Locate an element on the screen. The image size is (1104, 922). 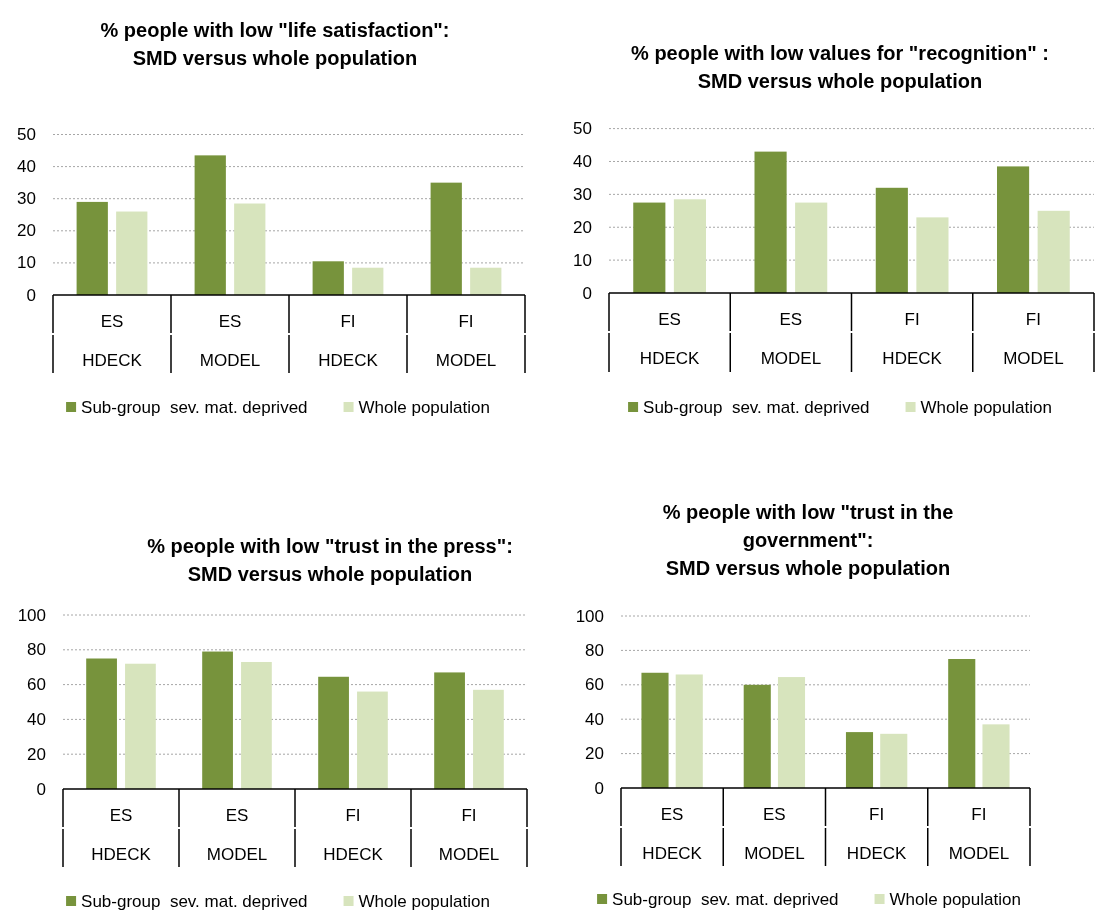
chart-title: % people with low "life satisfaction": SMD versus whole population is located at coordinates (275, 44).